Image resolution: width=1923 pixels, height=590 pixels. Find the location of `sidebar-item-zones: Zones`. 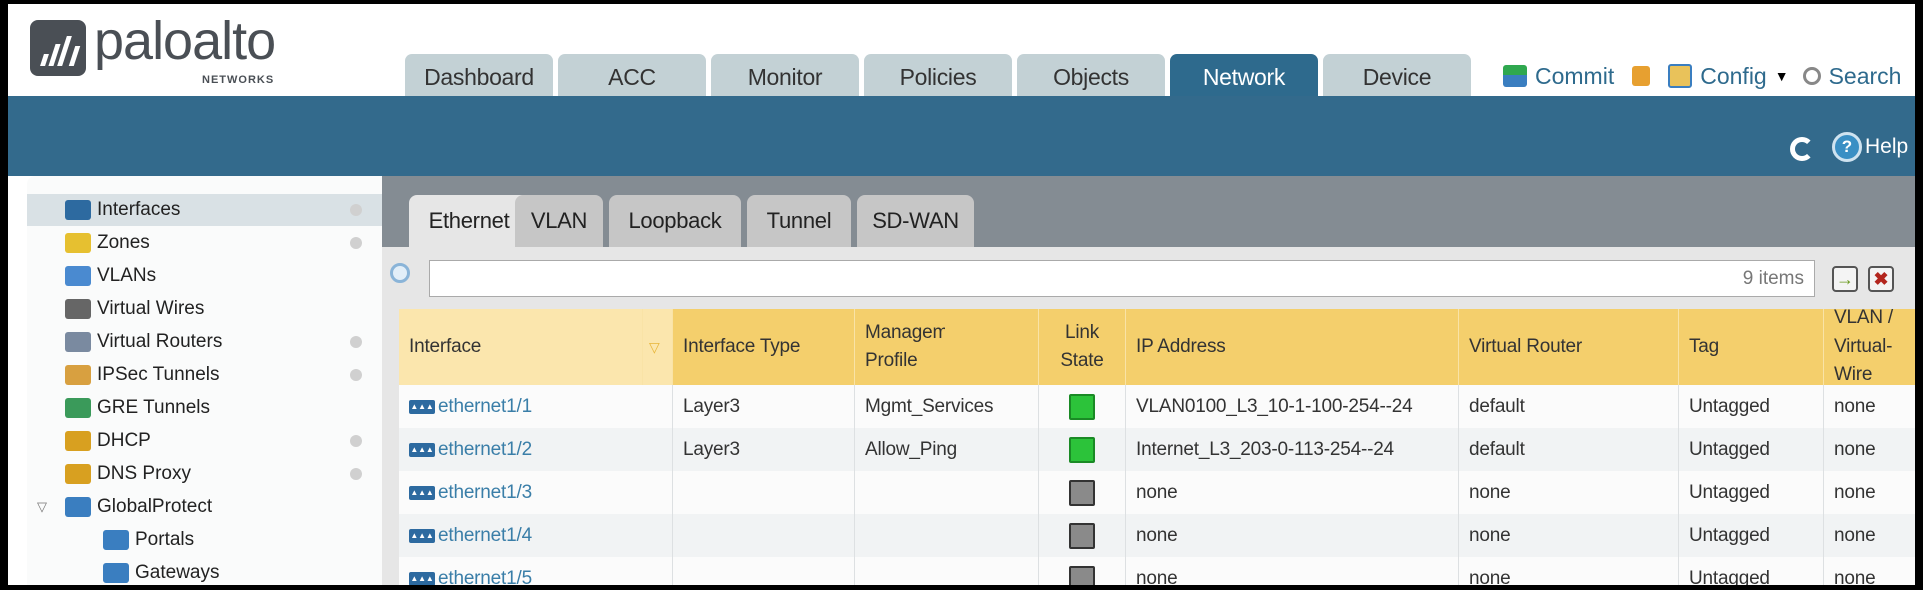

sidebar-item-zones: Zones is located at coordinates (204, 243).